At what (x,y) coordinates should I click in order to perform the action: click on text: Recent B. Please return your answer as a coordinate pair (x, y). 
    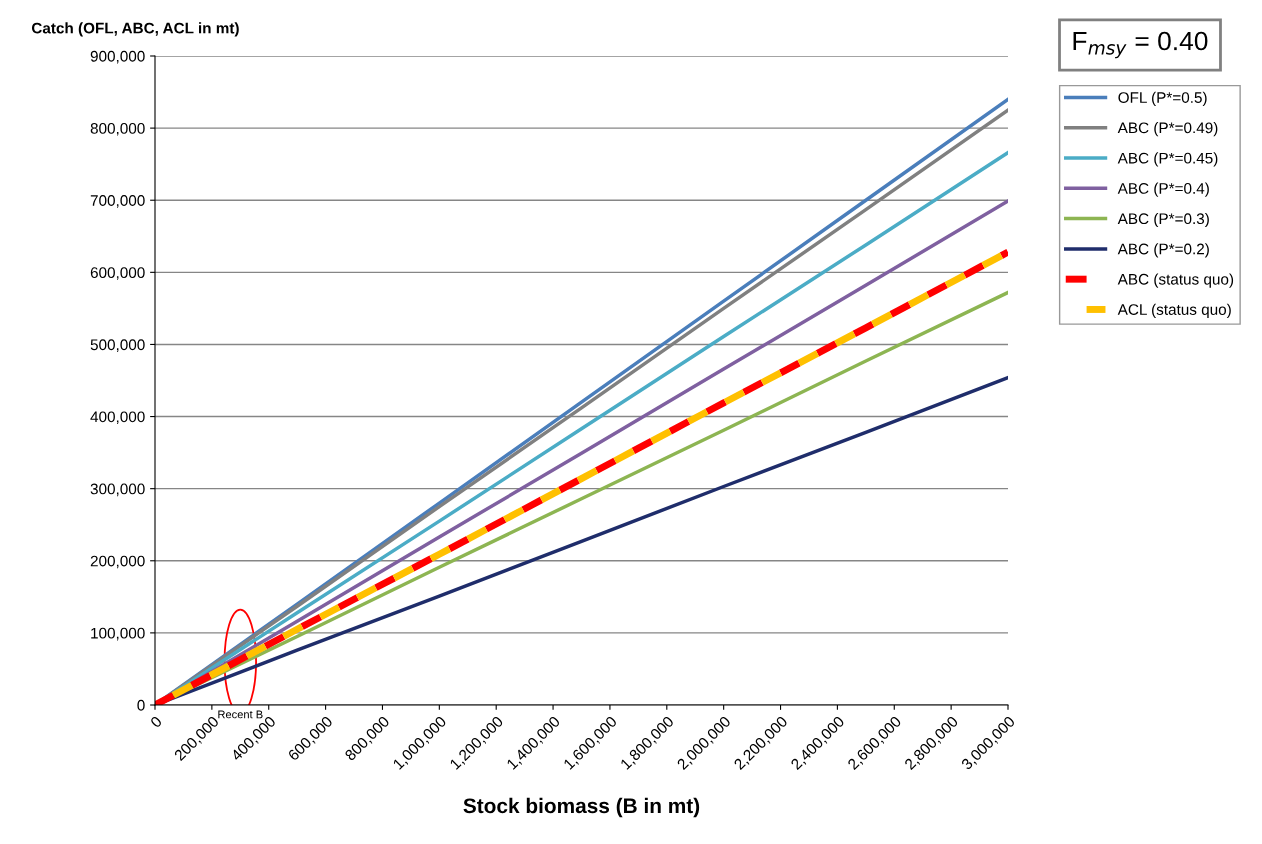
    Looking at the image, I should click on (240, 714).